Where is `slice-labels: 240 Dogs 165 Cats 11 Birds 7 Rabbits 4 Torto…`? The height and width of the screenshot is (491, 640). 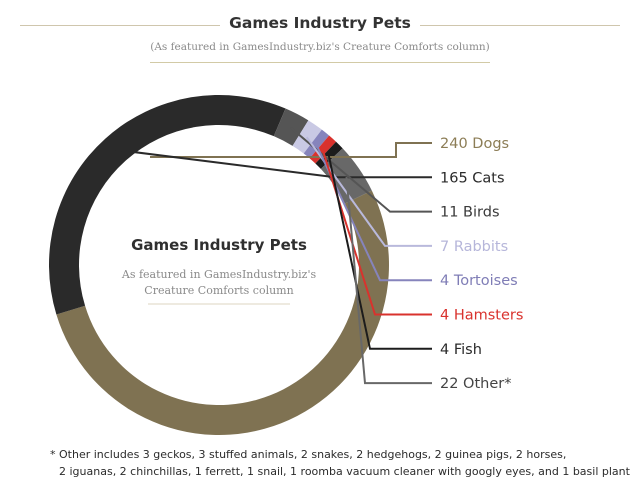
slice-labels: 240 Dogs 165 Cats 11 Birds 7 Rabbits 4 Torto… is located at coordinates (481, 264).